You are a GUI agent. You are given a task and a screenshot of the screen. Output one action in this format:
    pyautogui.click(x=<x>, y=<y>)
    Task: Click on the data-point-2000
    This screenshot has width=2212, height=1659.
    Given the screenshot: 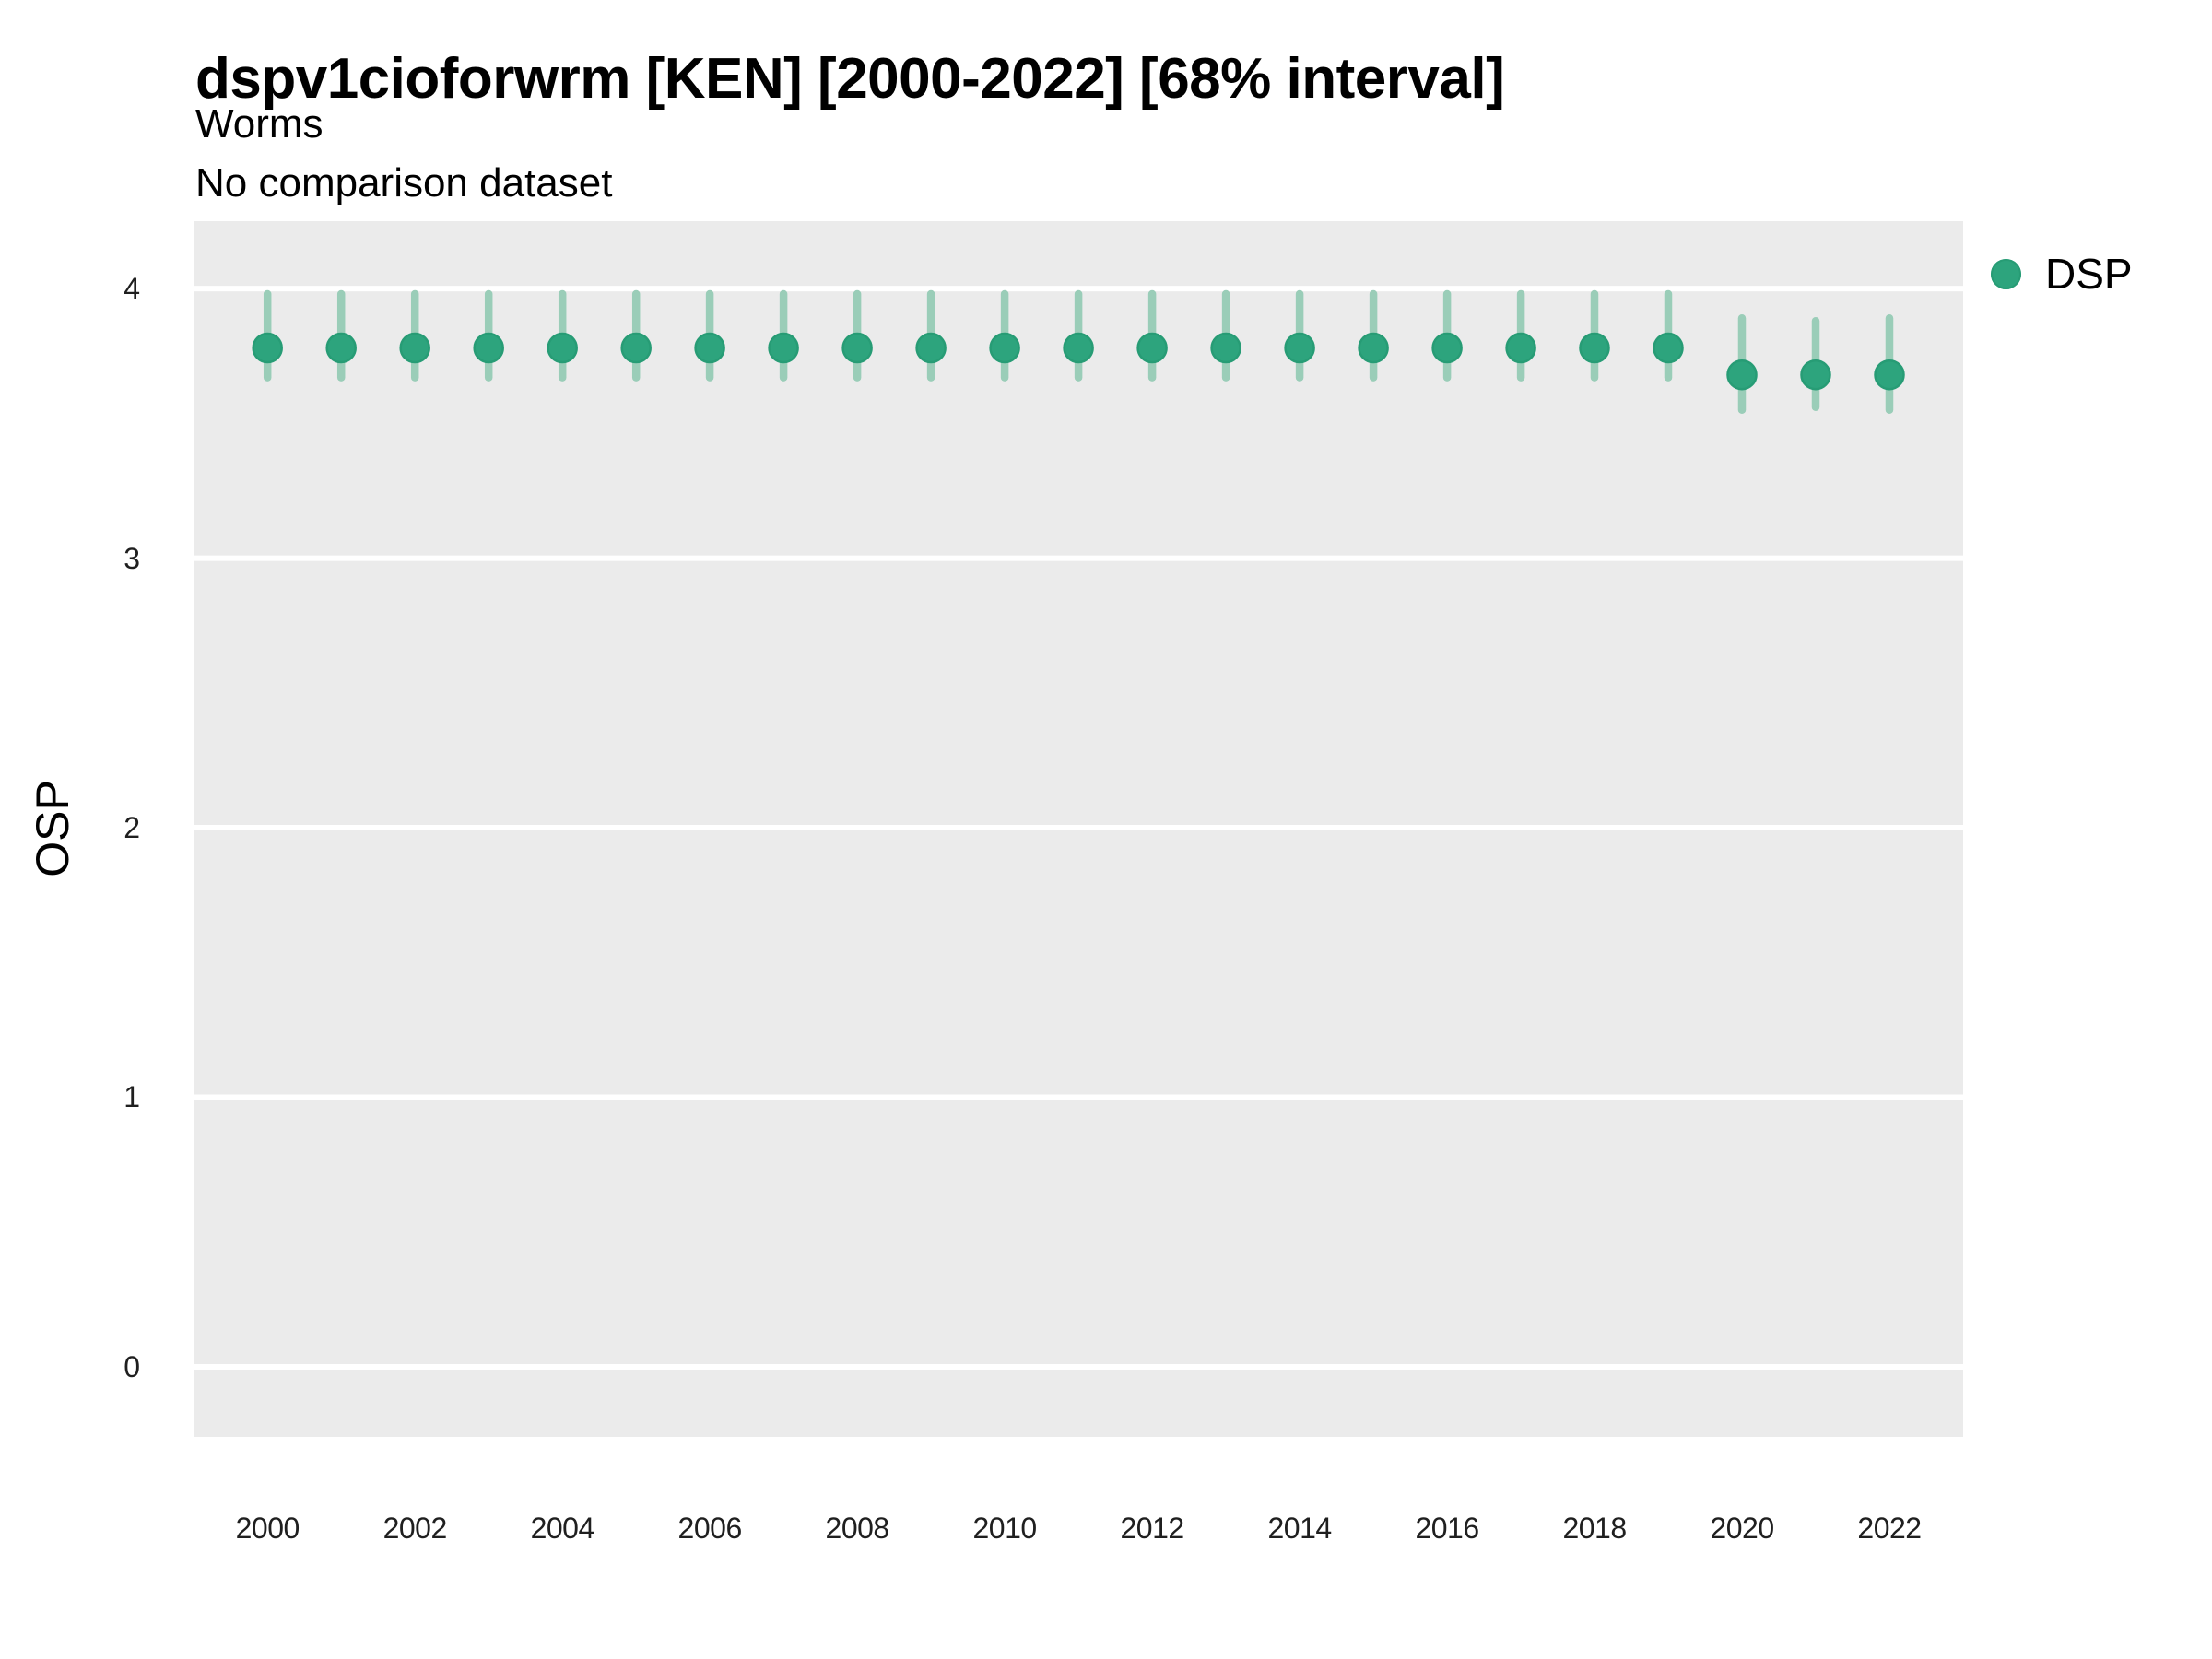 What is the action you would take?
    pyautogui.click(x=267, y=348)
    